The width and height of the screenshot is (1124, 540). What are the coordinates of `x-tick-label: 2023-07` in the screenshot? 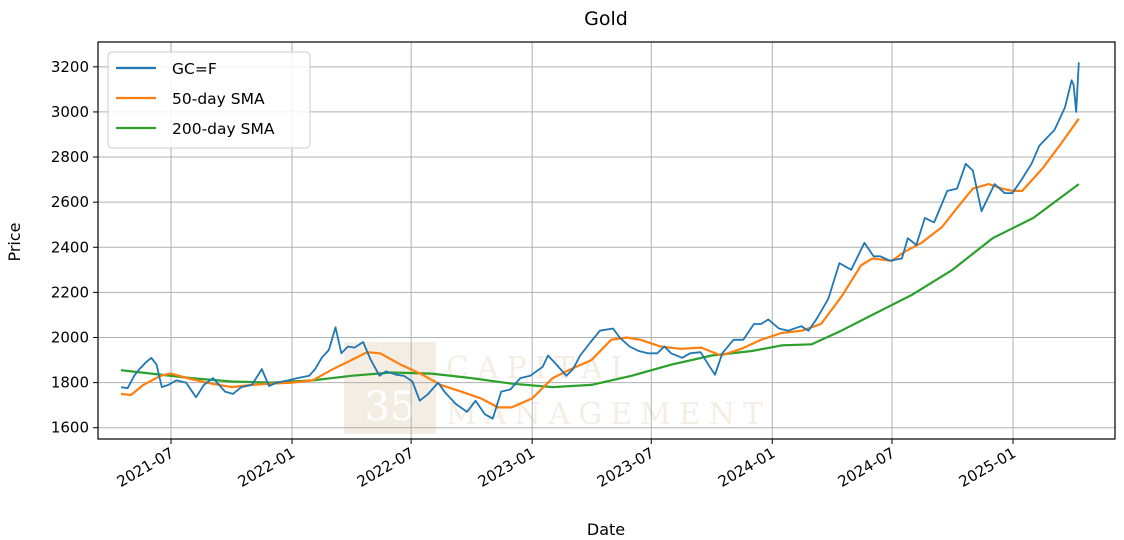 It's located at (625, 467).